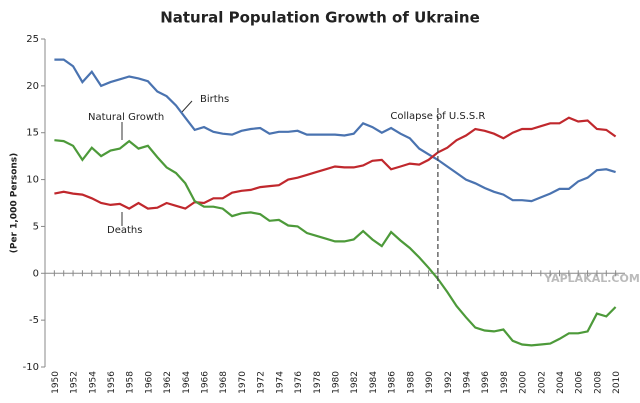 The width and height of the screenshot is (640, 403). Describe the element at coordinates (598, 382) in the screenshot. I see `x-tick-label: 2008` at that location.